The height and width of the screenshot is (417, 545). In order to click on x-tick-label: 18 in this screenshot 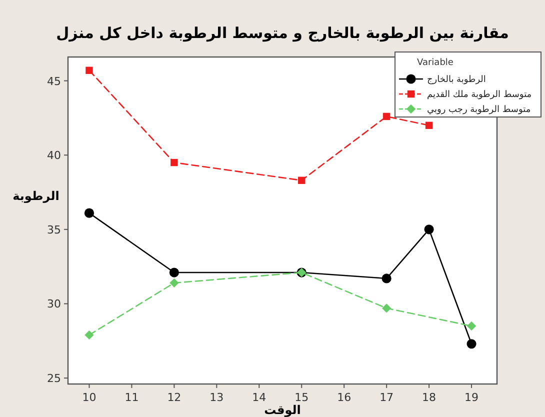, I will do `click(429, 397)`.